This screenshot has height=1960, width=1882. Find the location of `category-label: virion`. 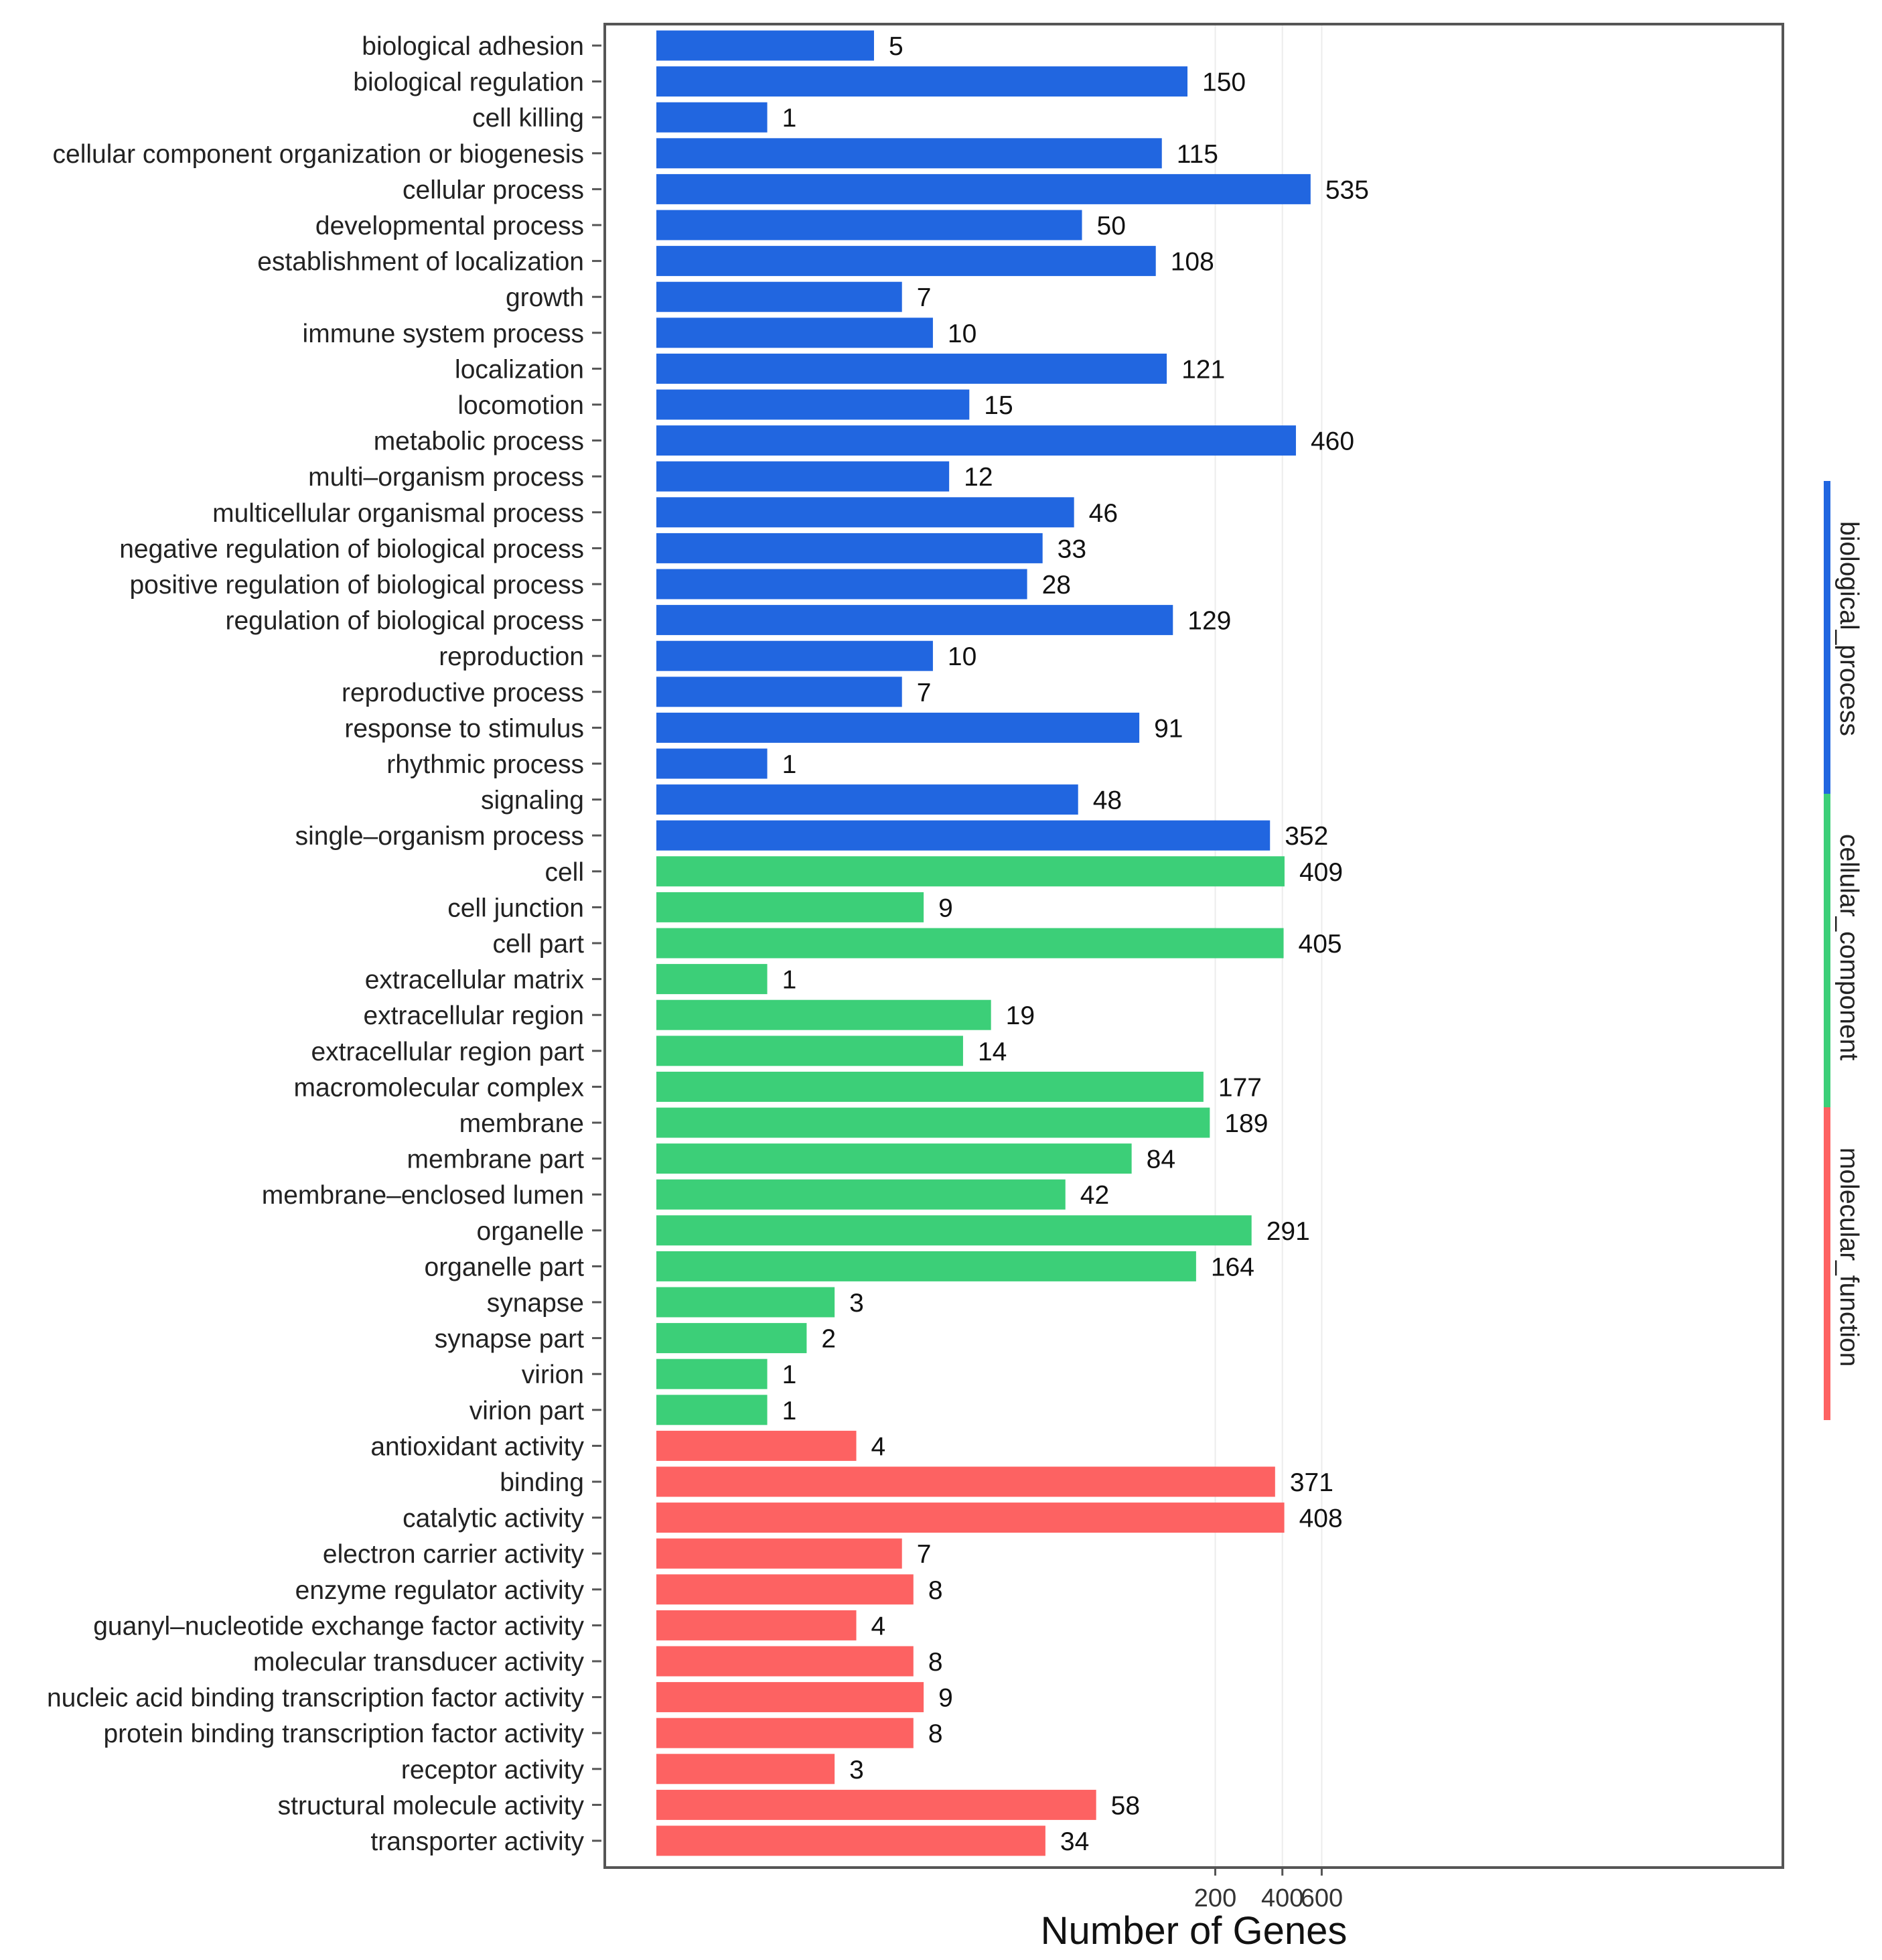

category-label: virion is located at coordinates (553, 1375).